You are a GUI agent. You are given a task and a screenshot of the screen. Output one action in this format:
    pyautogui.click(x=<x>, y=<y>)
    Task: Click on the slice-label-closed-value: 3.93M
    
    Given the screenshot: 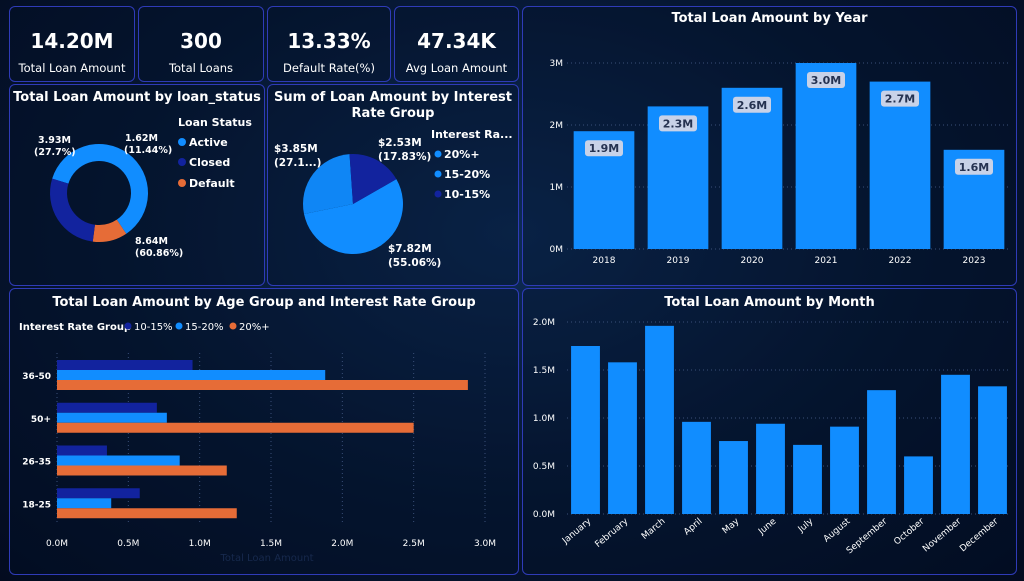 What is the action you would take?
    pyautogui.click(x=54, y=140)
    